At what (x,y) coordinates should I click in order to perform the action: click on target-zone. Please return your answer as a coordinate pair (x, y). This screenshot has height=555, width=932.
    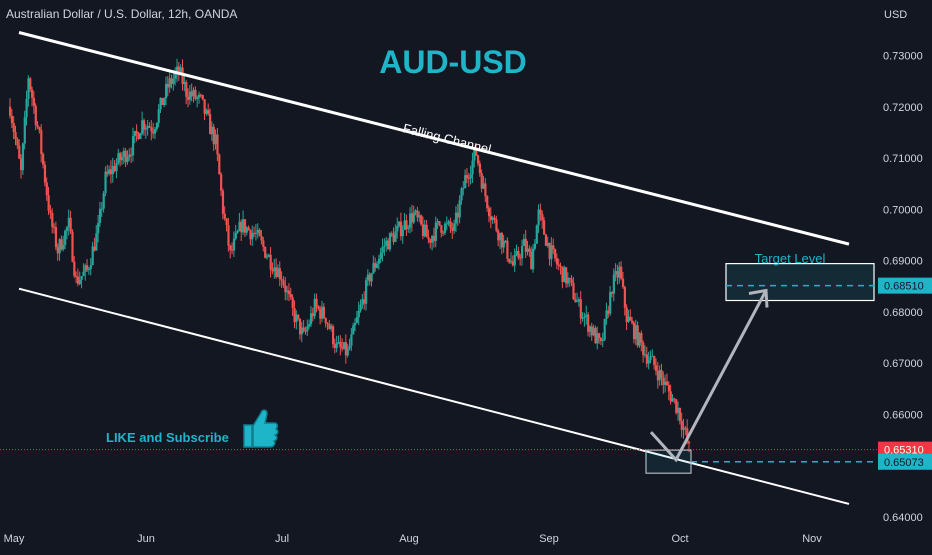
    Looking at the image, I should click on (800, 282).